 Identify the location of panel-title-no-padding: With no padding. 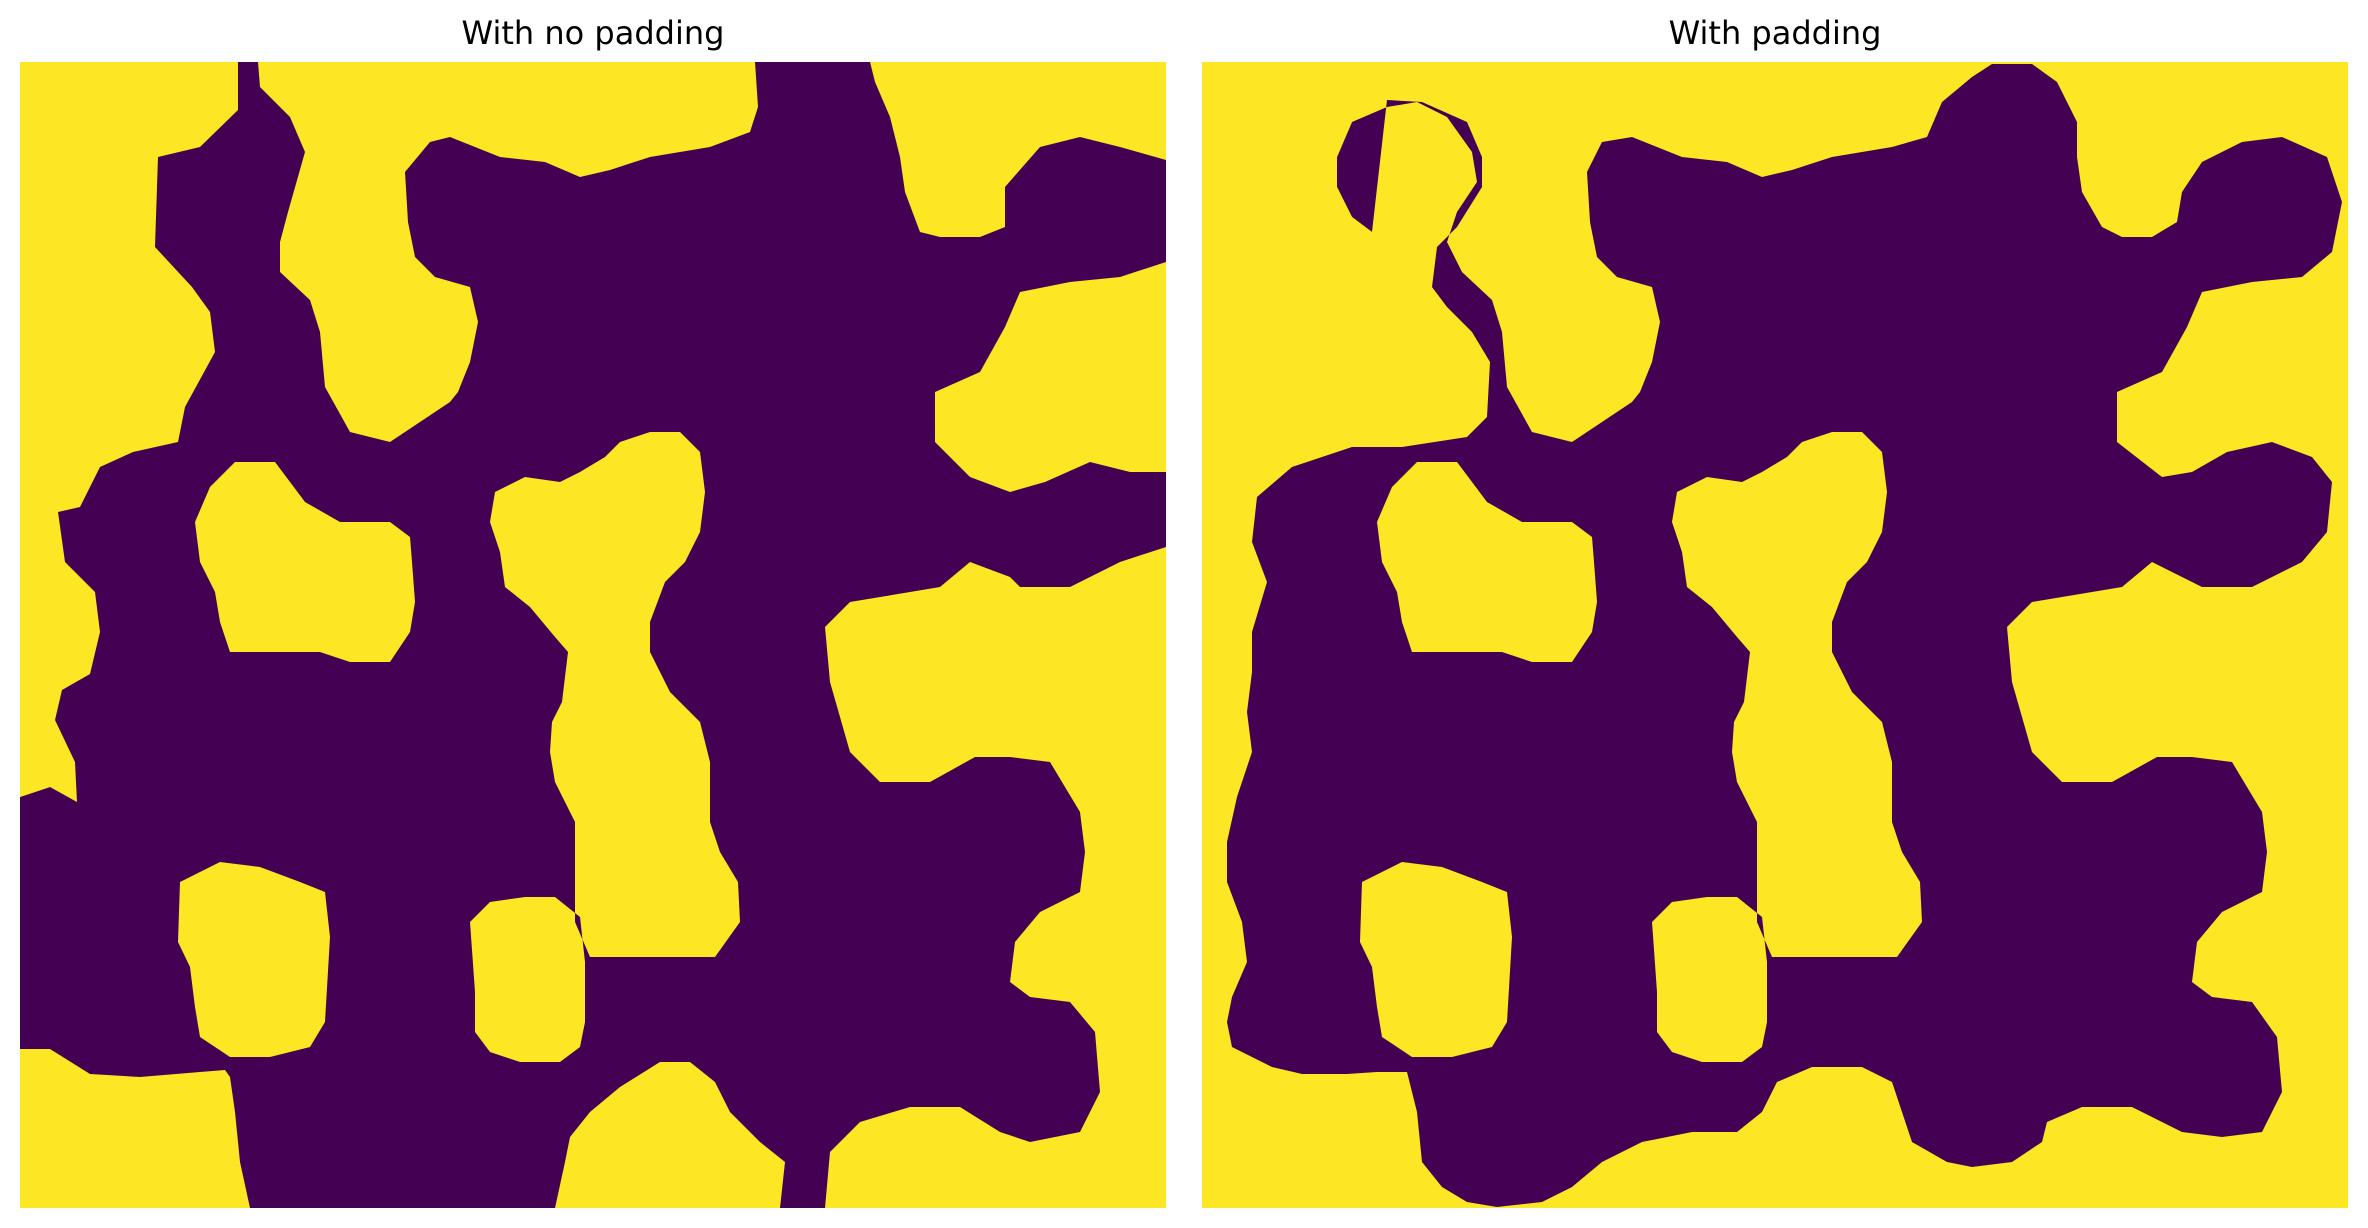
(593, 33).